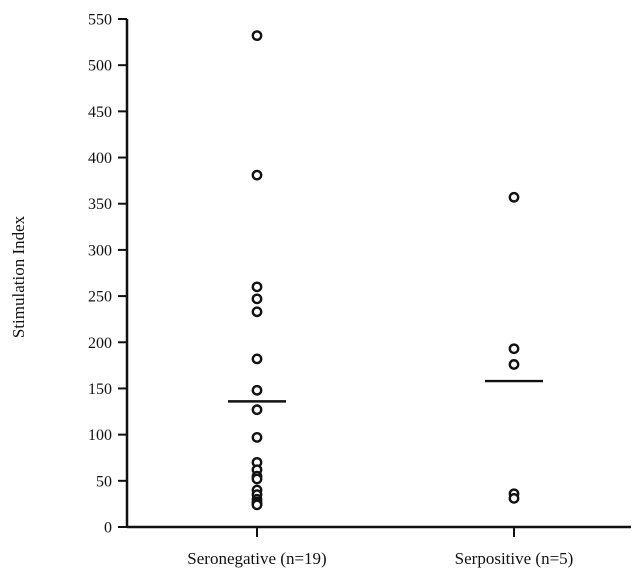 The width and height of the screenshot is (633, 573). I want to click on x-category-label: Serpositive (n=5), so click(514, 558).